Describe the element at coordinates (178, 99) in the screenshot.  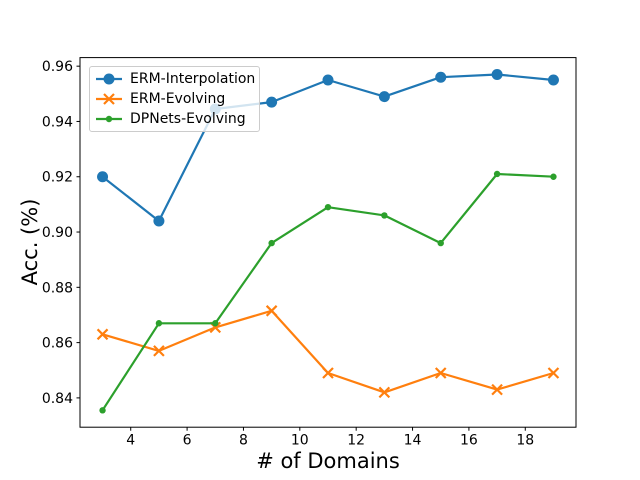
I see `legend-label: ERM-Evolving` at that location.